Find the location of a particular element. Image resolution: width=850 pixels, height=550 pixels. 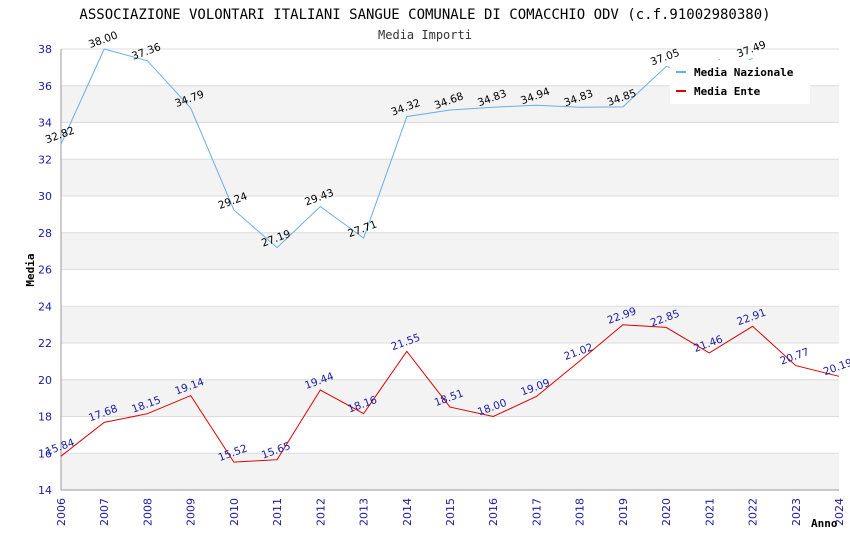

x-tick-label: 2018 is located at coordinates (580, 512).